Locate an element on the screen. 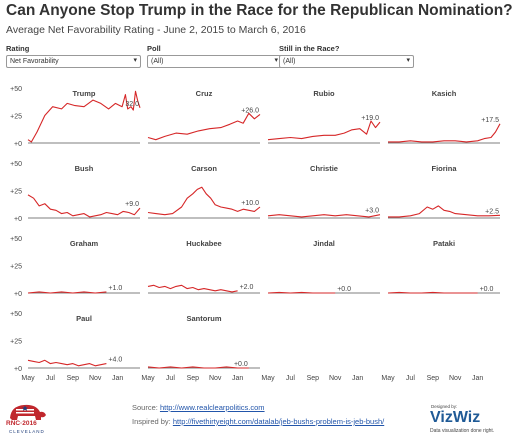  end-value-label: 32.0 is located at coordinates (132, 104).